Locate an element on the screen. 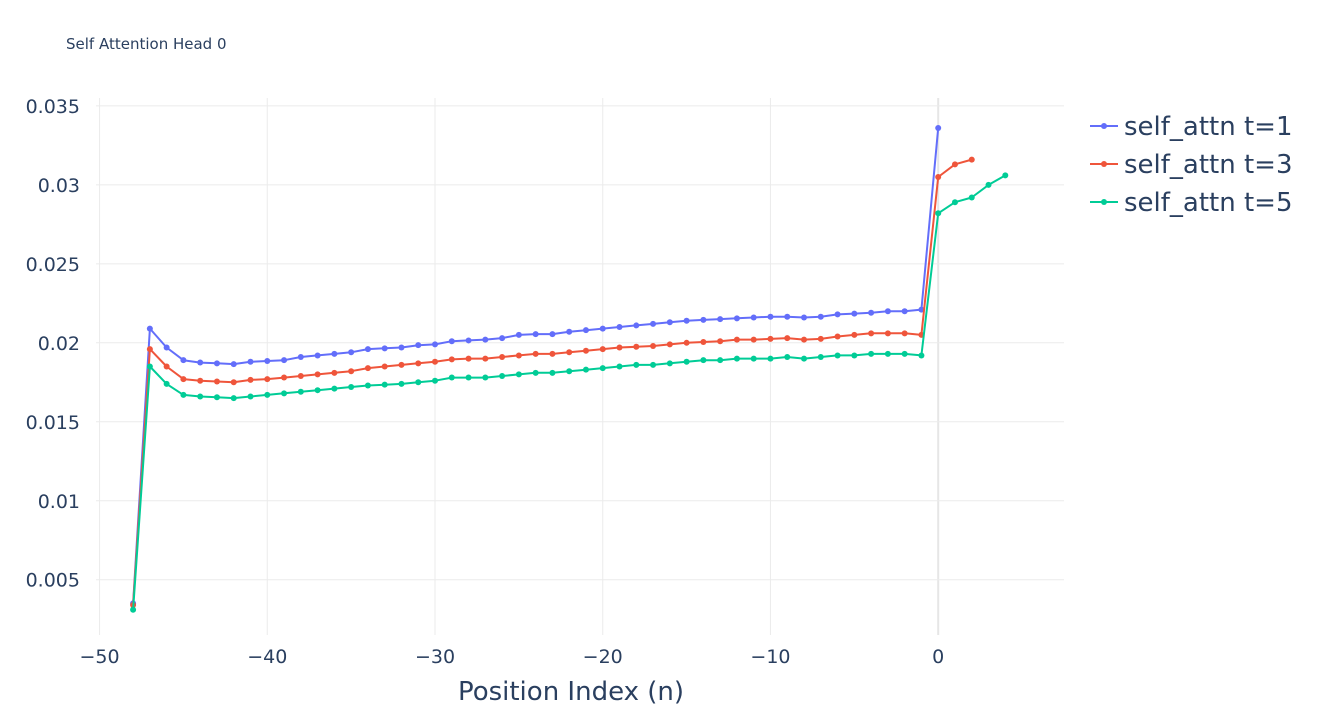 The width and height of the screenshot is (1320, 720). legend-item: self_attn t=1 is located at coordinates (1191, 127).